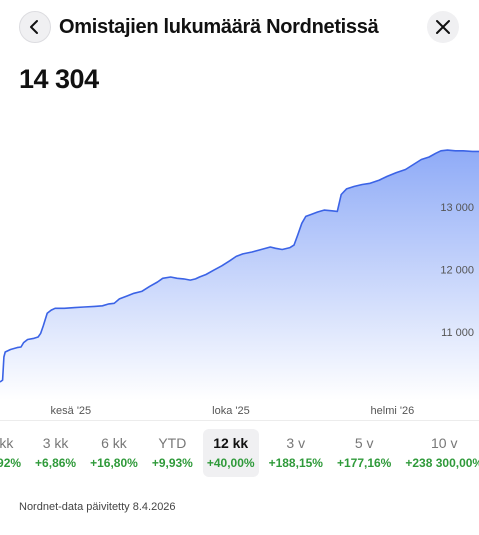  What do you see at coordinates (393, 411) in the screenshot?
I see `x-tick-label: helmi '26` at bounding box center [393, 411].